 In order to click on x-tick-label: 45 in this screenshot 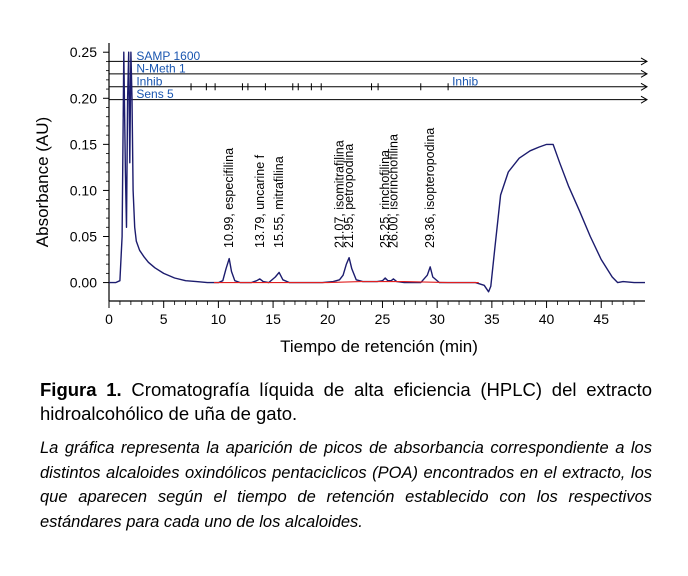, I will do `click(601, 319)`.